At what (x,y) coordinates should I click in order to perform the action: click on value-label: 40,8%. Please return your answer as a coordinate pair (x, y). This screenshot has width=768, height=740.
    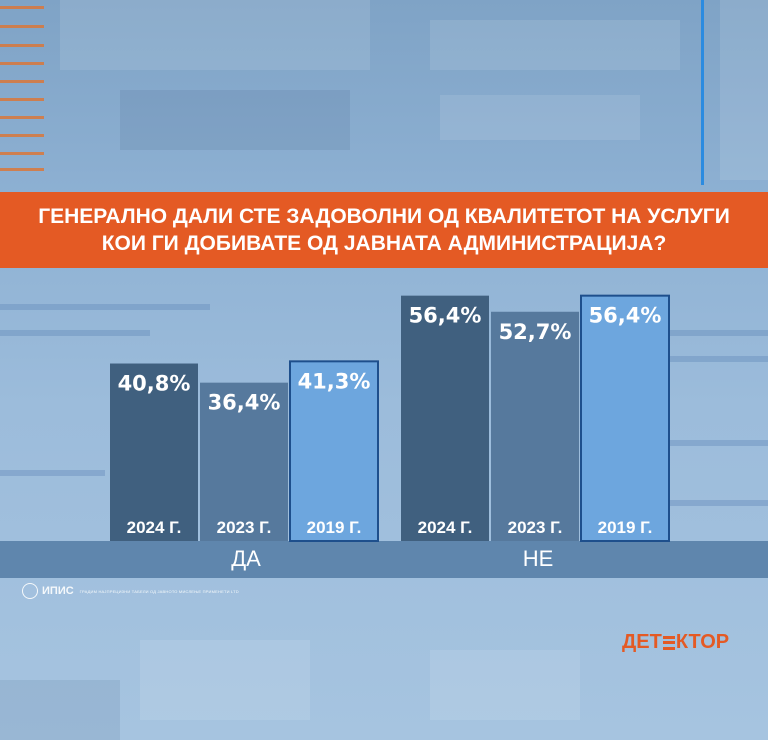
    Looking at the image, I should click on (154, 384).